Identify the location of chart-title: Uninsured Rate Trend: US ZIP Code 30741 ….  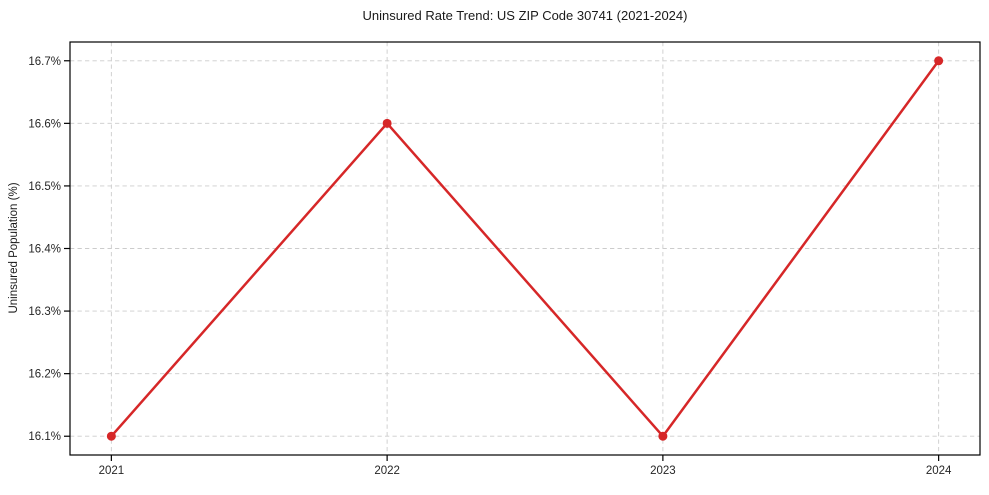
(525, 15).